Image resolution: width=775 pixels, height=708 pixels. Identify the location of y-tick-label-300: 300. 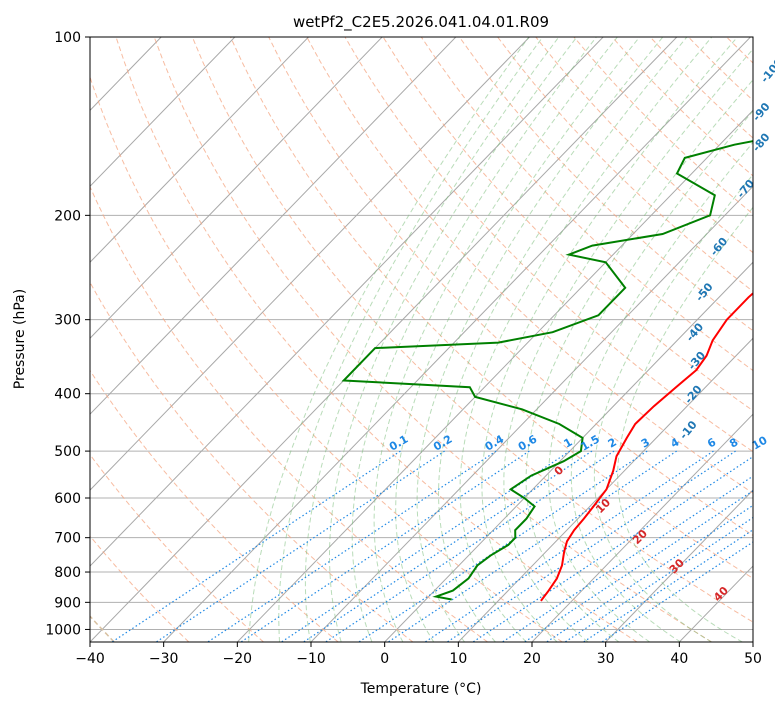
(67, 321).